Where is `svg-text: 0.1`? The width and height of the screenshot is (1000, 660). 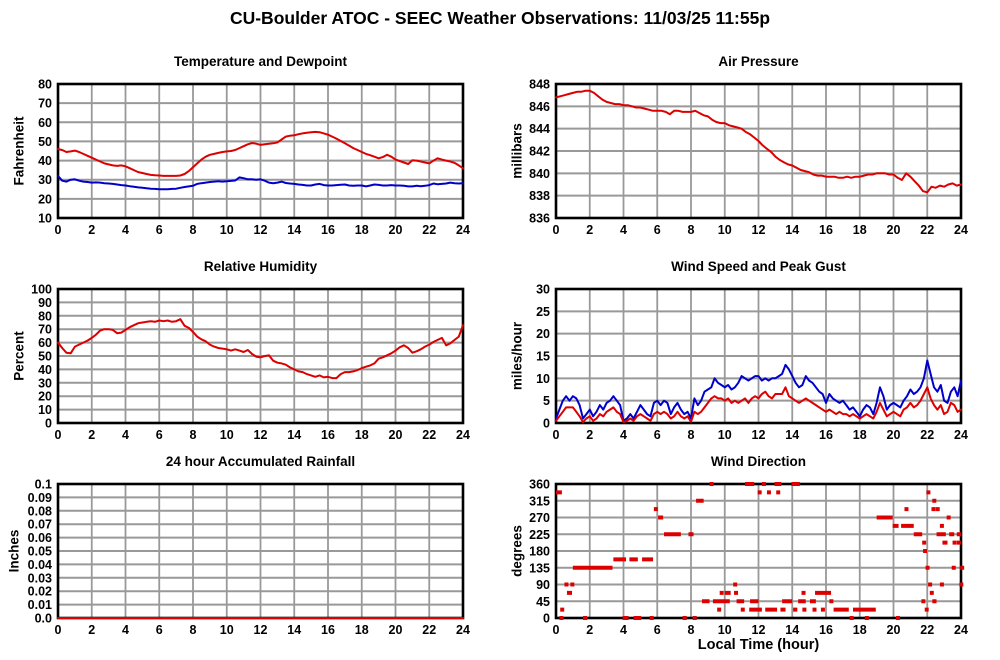 svg-text: 0.1 is located at coordinates (43, 485).